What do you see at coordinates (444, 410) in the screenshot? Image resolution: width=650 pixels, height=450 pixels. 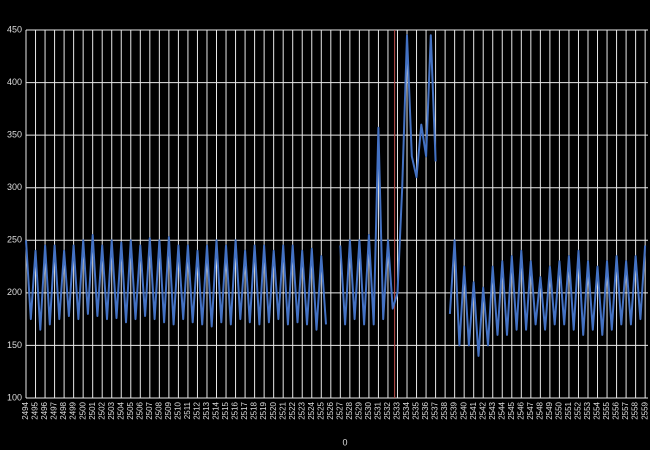 I see `x-tick-label: 2538` at bounding box center [444, 410].